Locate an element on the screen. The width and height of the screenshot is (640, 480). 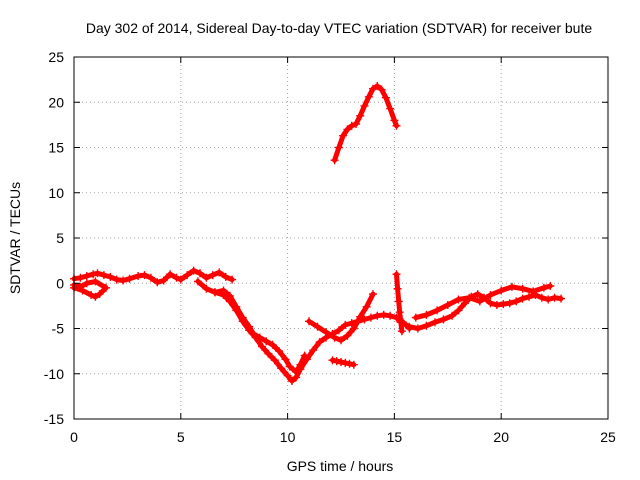
series-track-f is located at coordinates (343, 362).